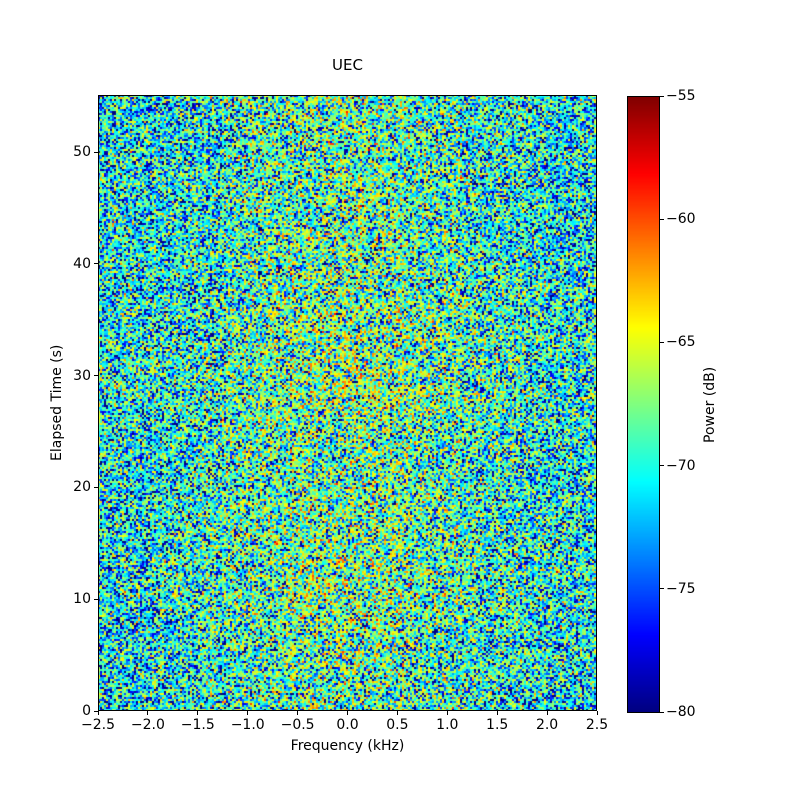 The width and height of the screenshot is (800, 800). I want to click on x-tick-label: −0.5, so click(297, 725).